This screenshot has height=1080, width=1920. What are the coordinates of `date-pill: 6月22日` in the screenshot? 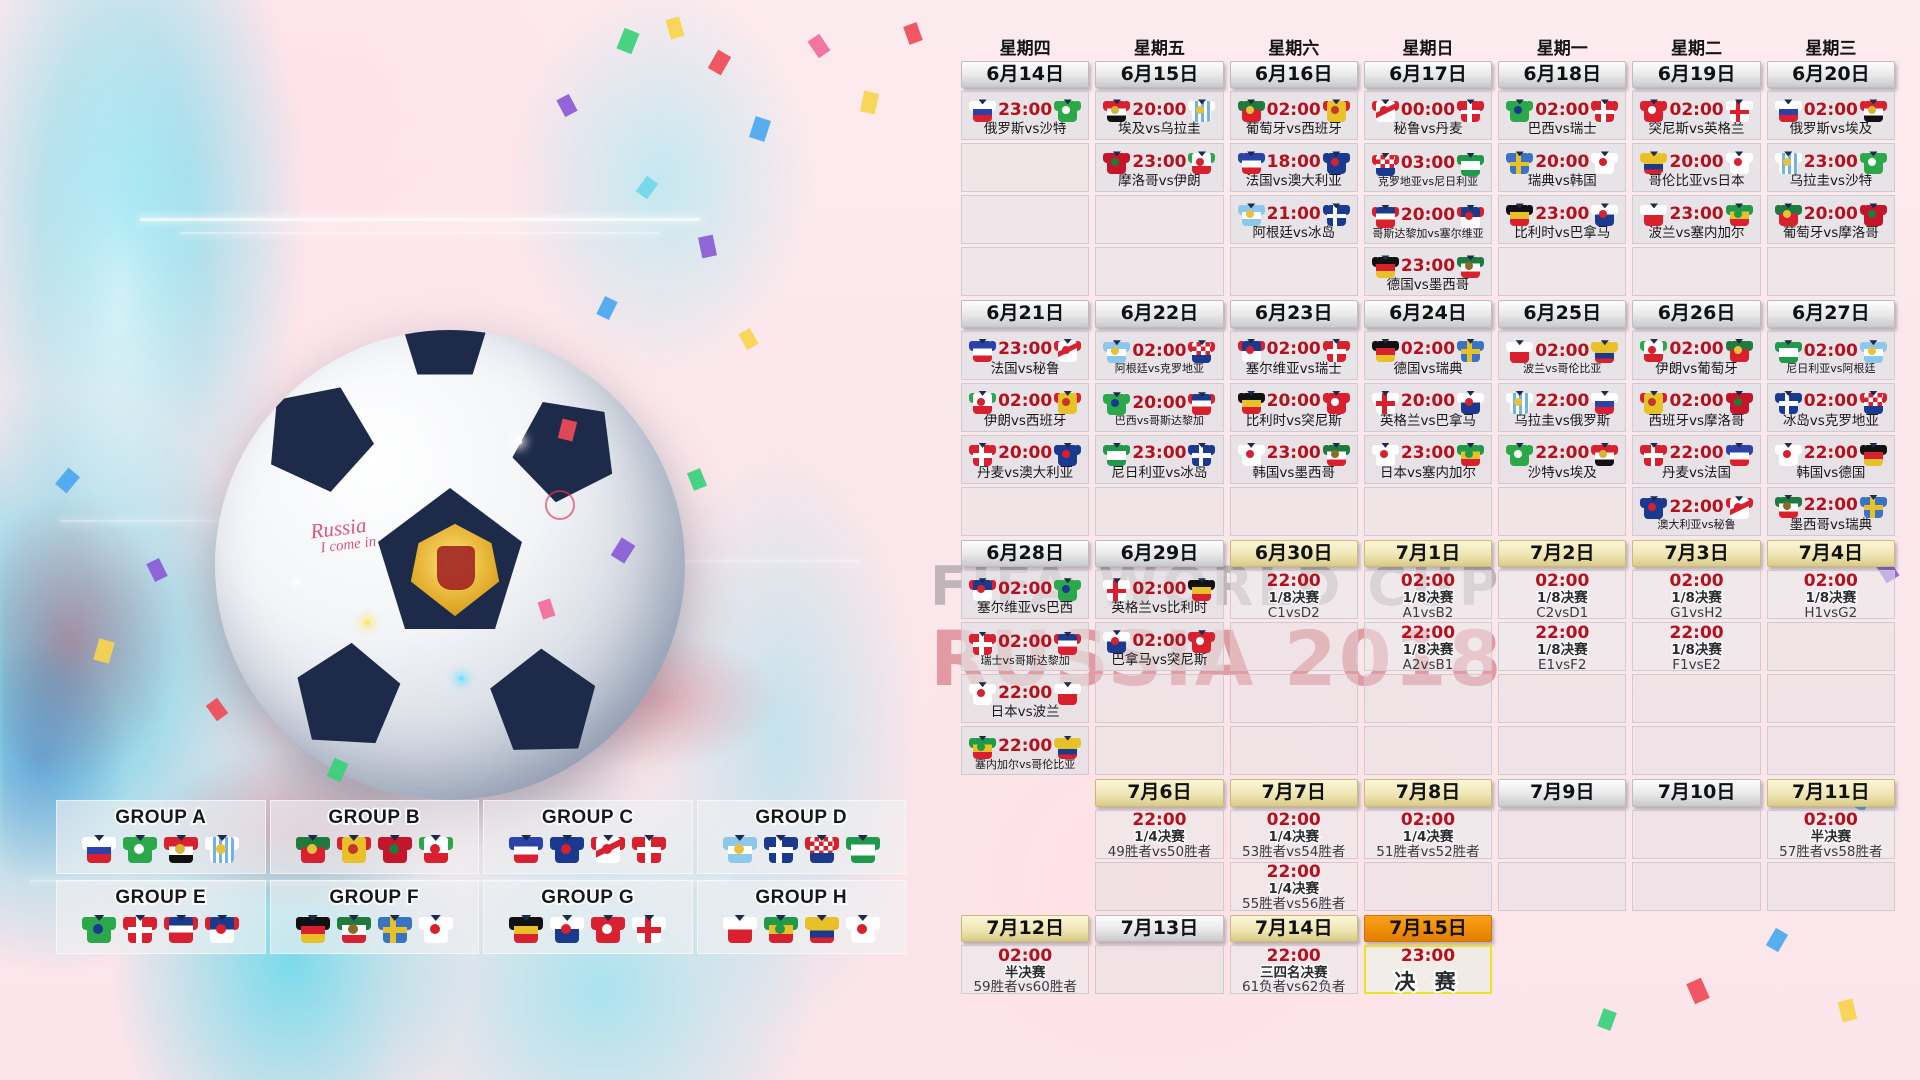 It's located at (1159, 314).